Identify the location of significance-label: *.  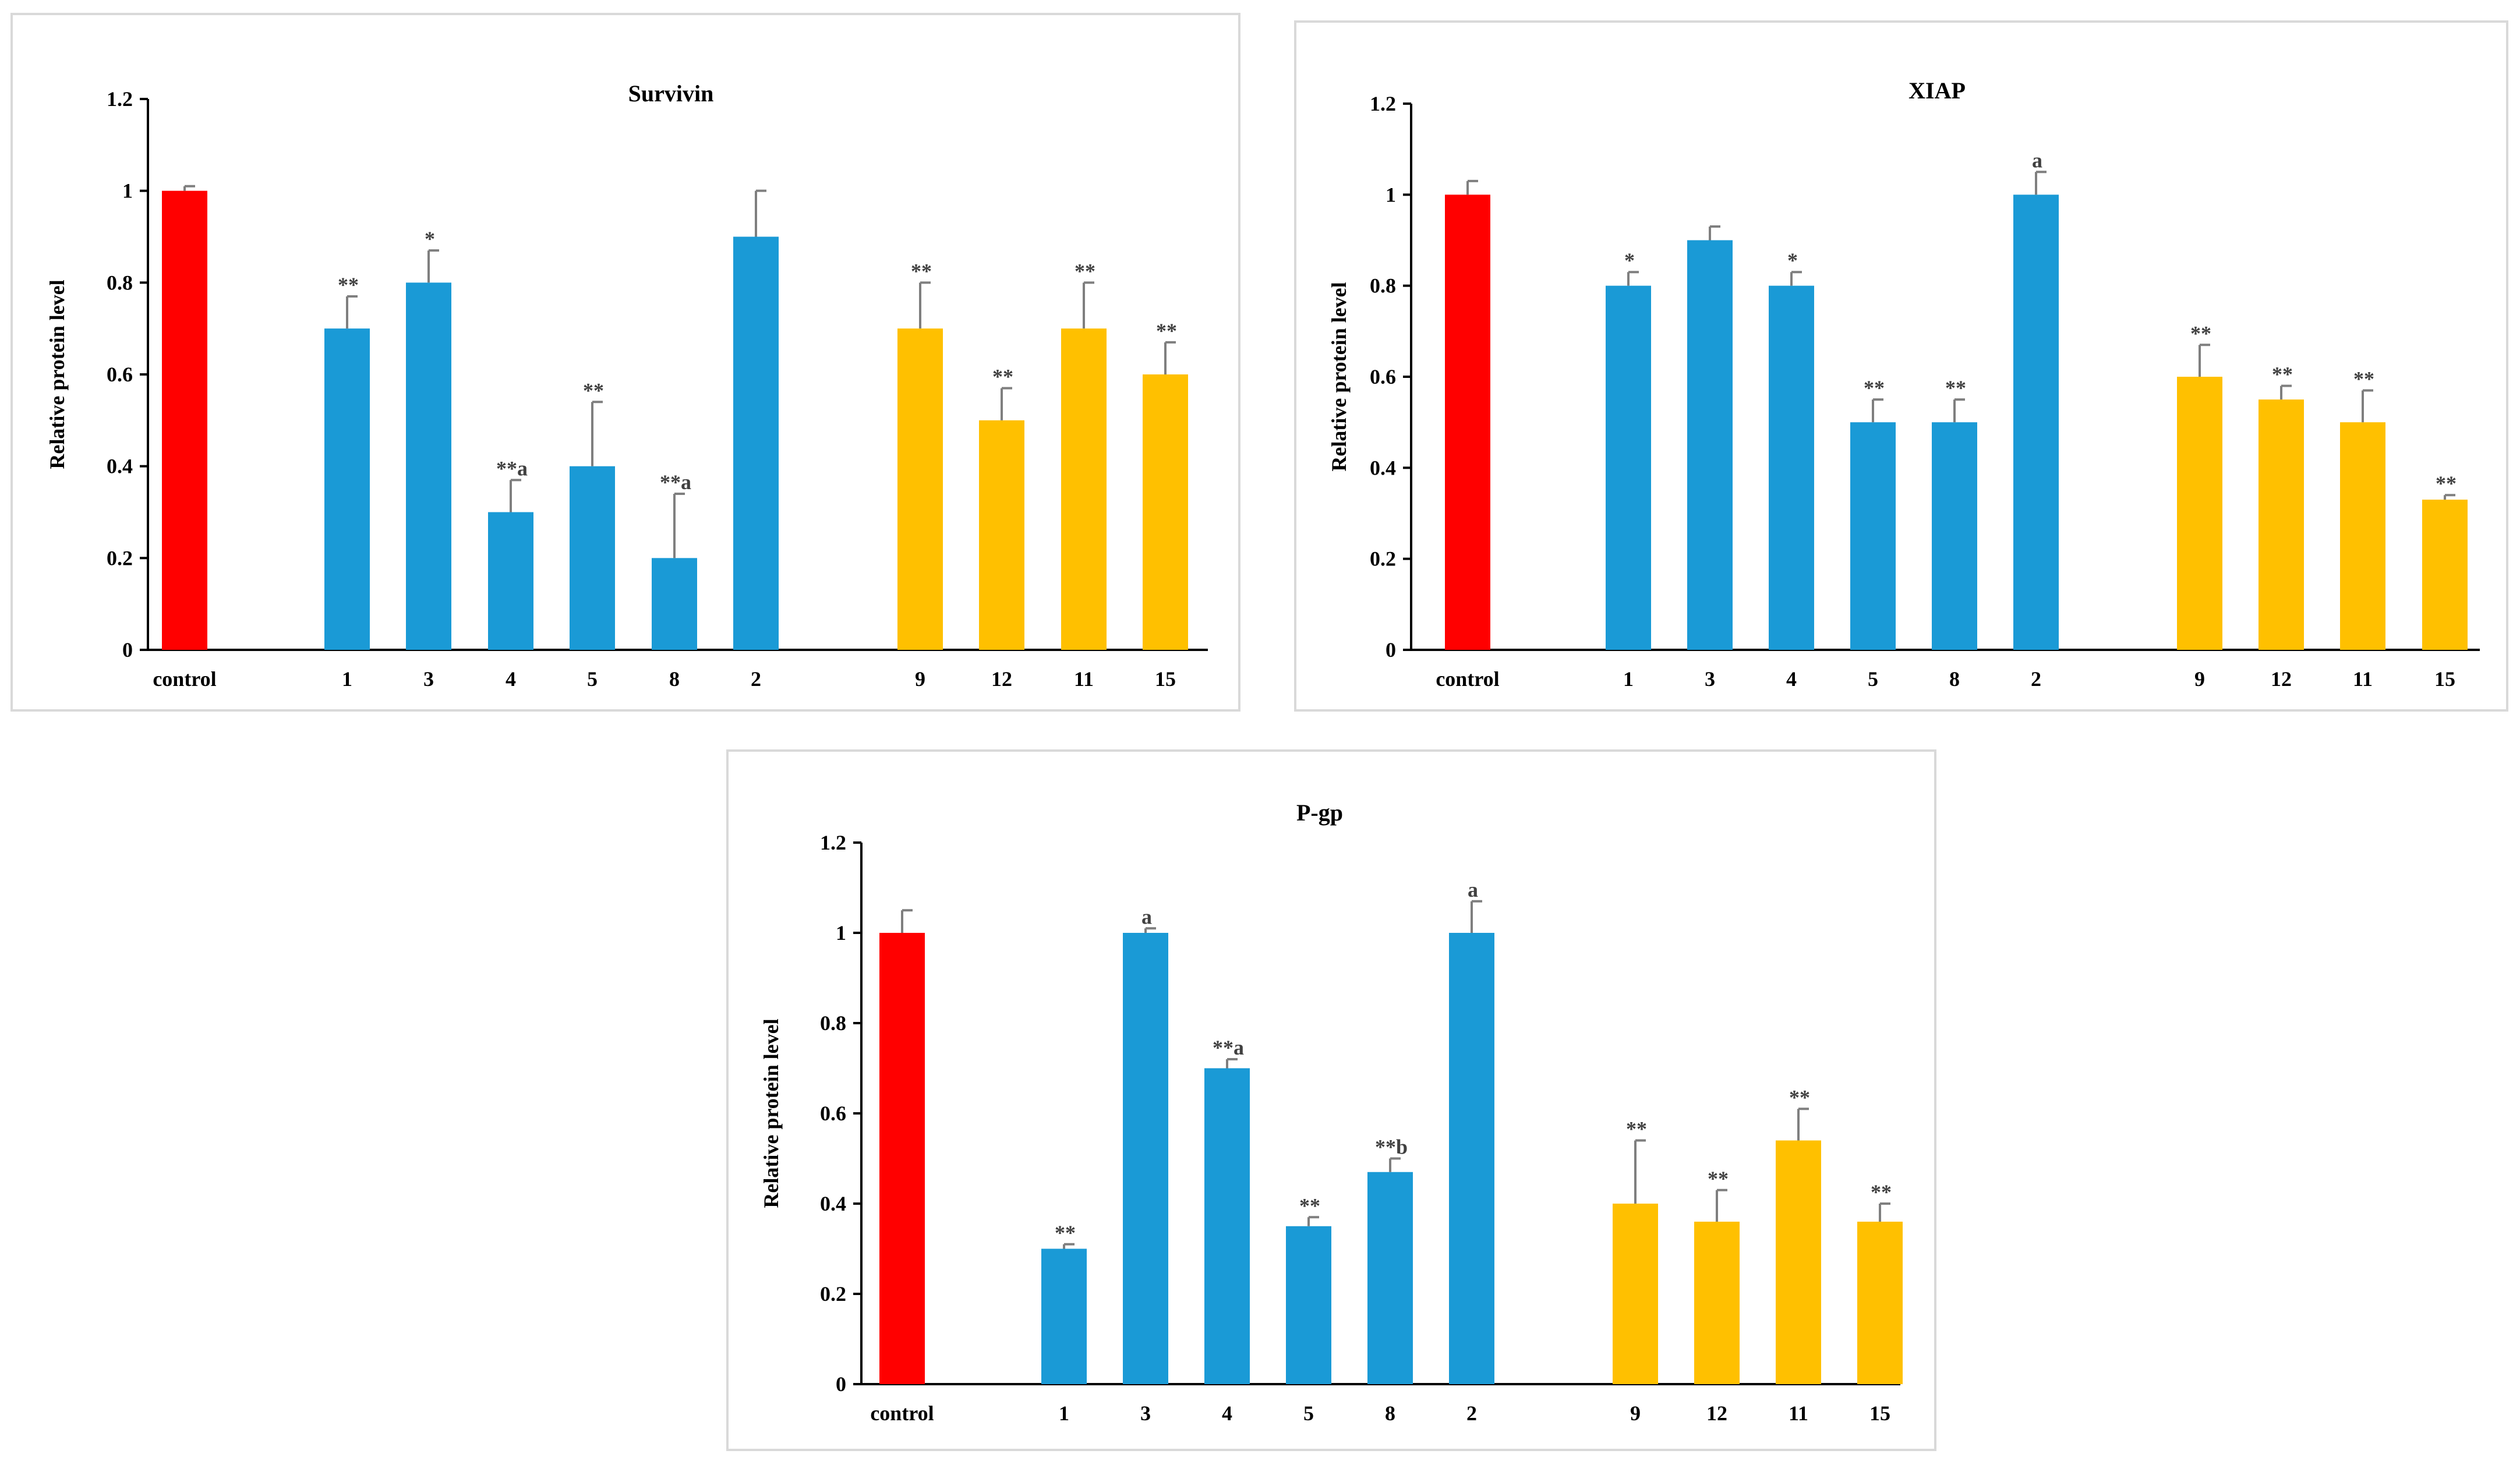
(1629, 260).